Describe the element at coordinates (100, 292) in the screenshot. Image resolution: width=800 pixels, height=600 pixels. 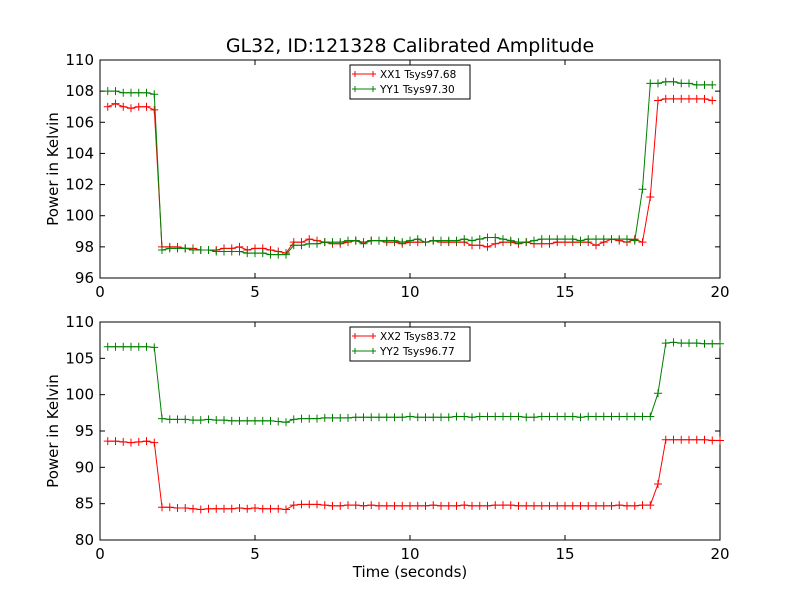
I see `x-tick-label: 0` at that location.